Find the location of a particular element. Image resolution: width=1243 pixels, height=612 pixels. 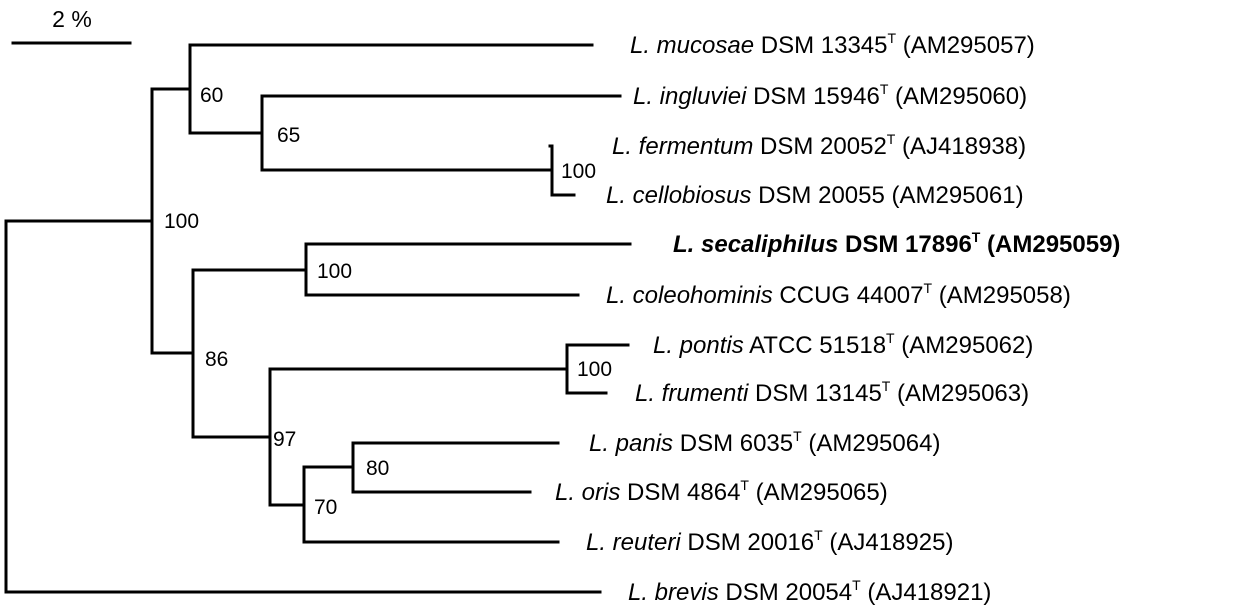

taxon-label: L. oris DSM 4864T (AM295065) is located at coordinates (721, 491).